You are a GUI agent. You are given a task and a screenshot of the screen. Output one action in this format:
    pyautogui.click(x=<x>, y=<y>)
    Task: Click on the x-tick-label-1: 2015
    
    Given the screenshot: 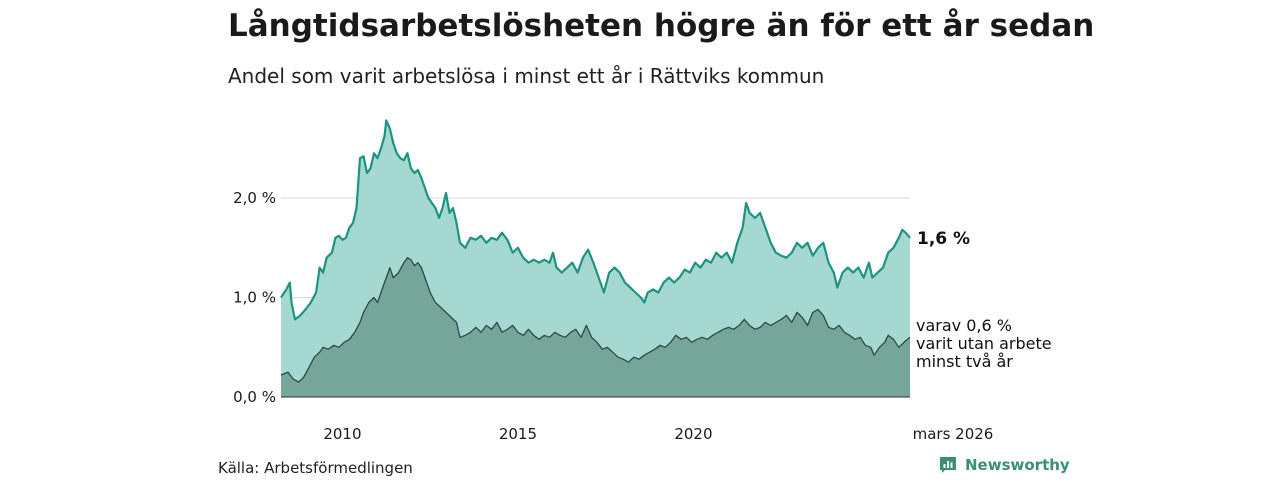 What is the action you would take?
    pyautogui.click(x=518, y=434)
    